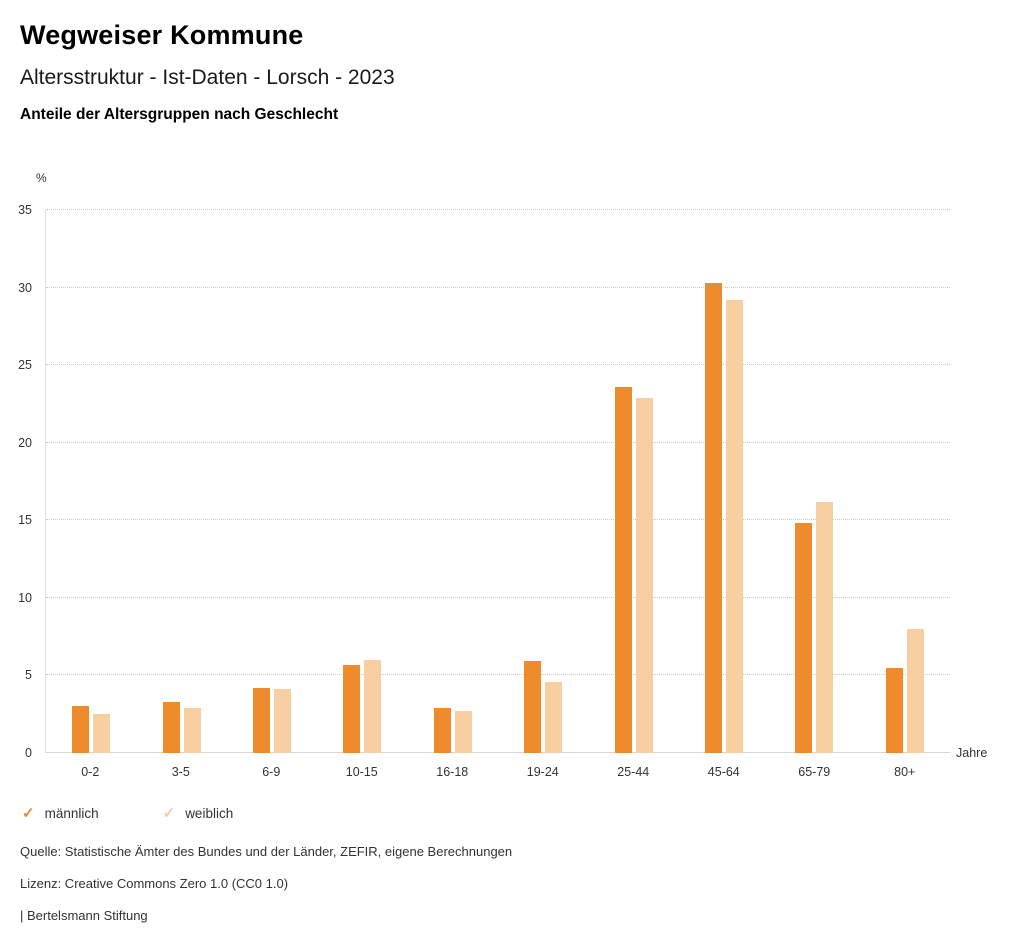 This screenshot has width=1024, height=946. I want to click on x-axis-line, so click(498, 752).